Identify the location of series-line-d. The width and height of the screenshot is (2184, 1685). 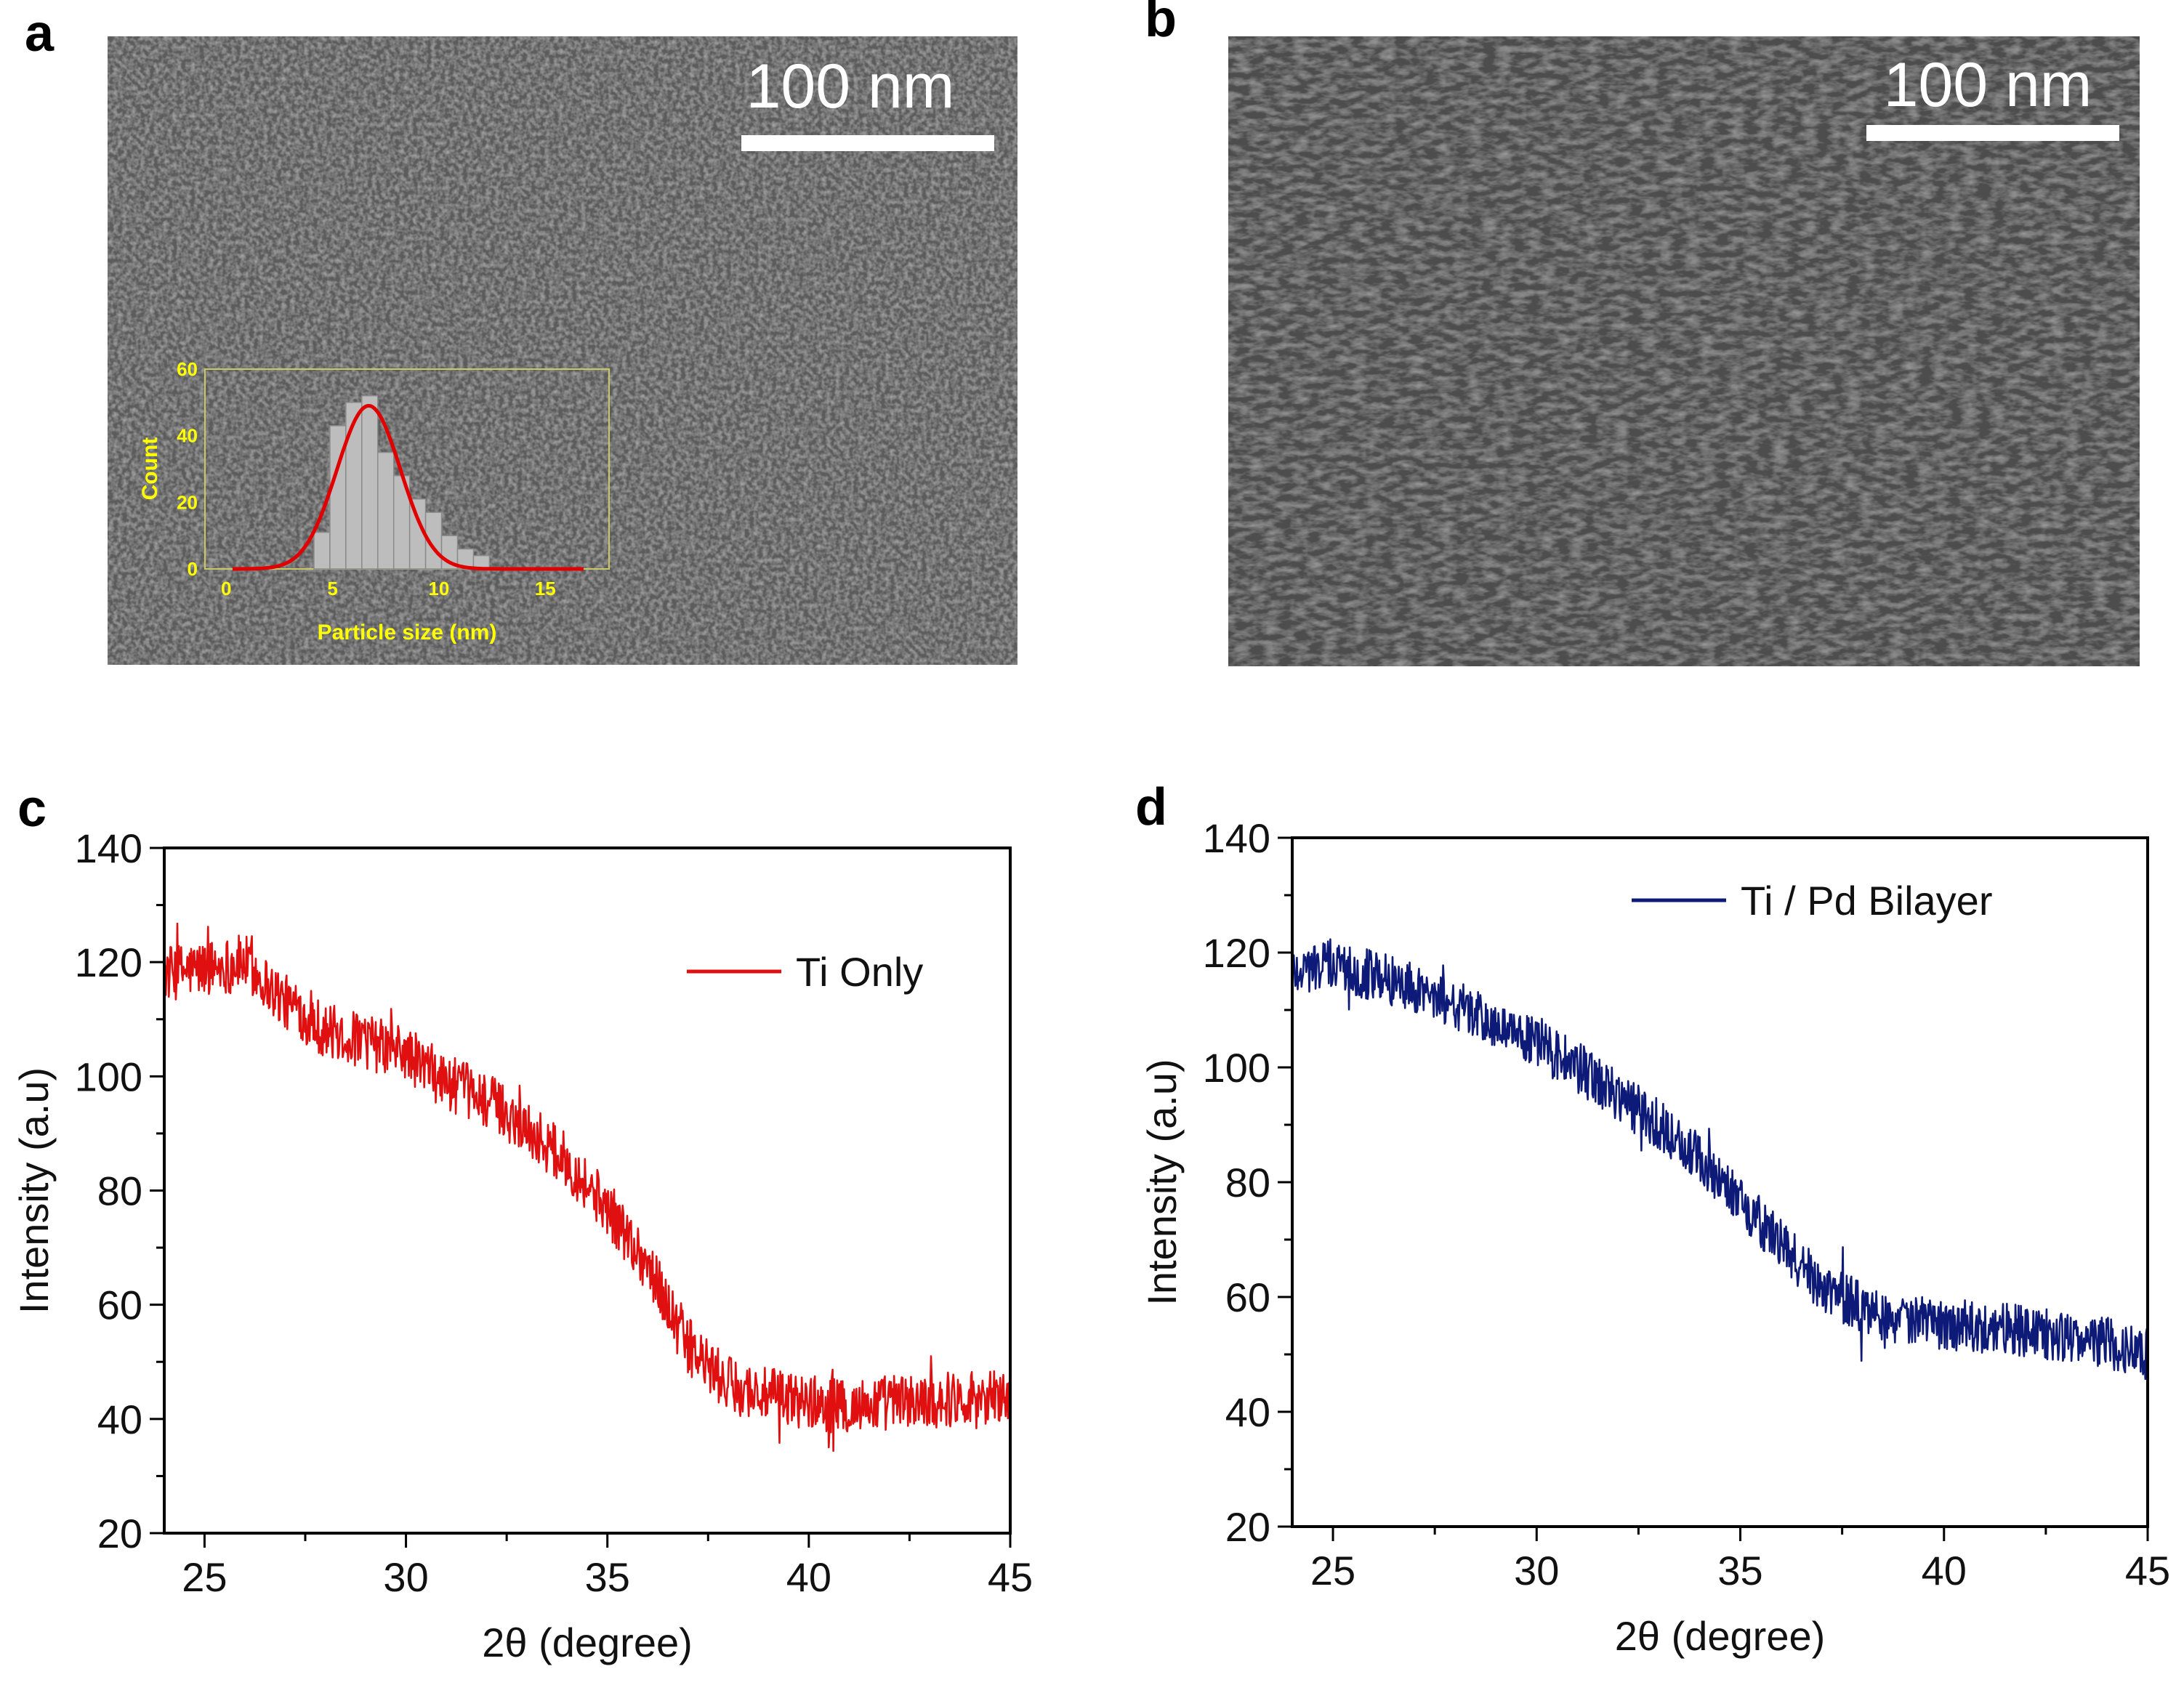
(1720, 1159).